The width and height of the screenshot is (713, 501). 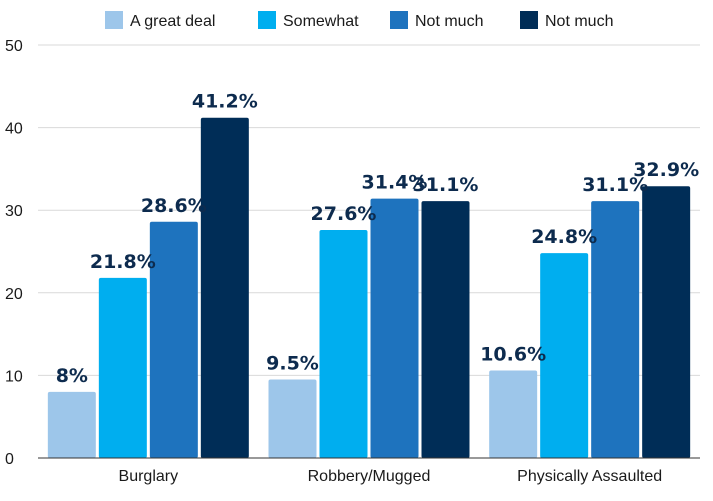 I want to click on data-label: 27.6%, so click(x=344, y=214).